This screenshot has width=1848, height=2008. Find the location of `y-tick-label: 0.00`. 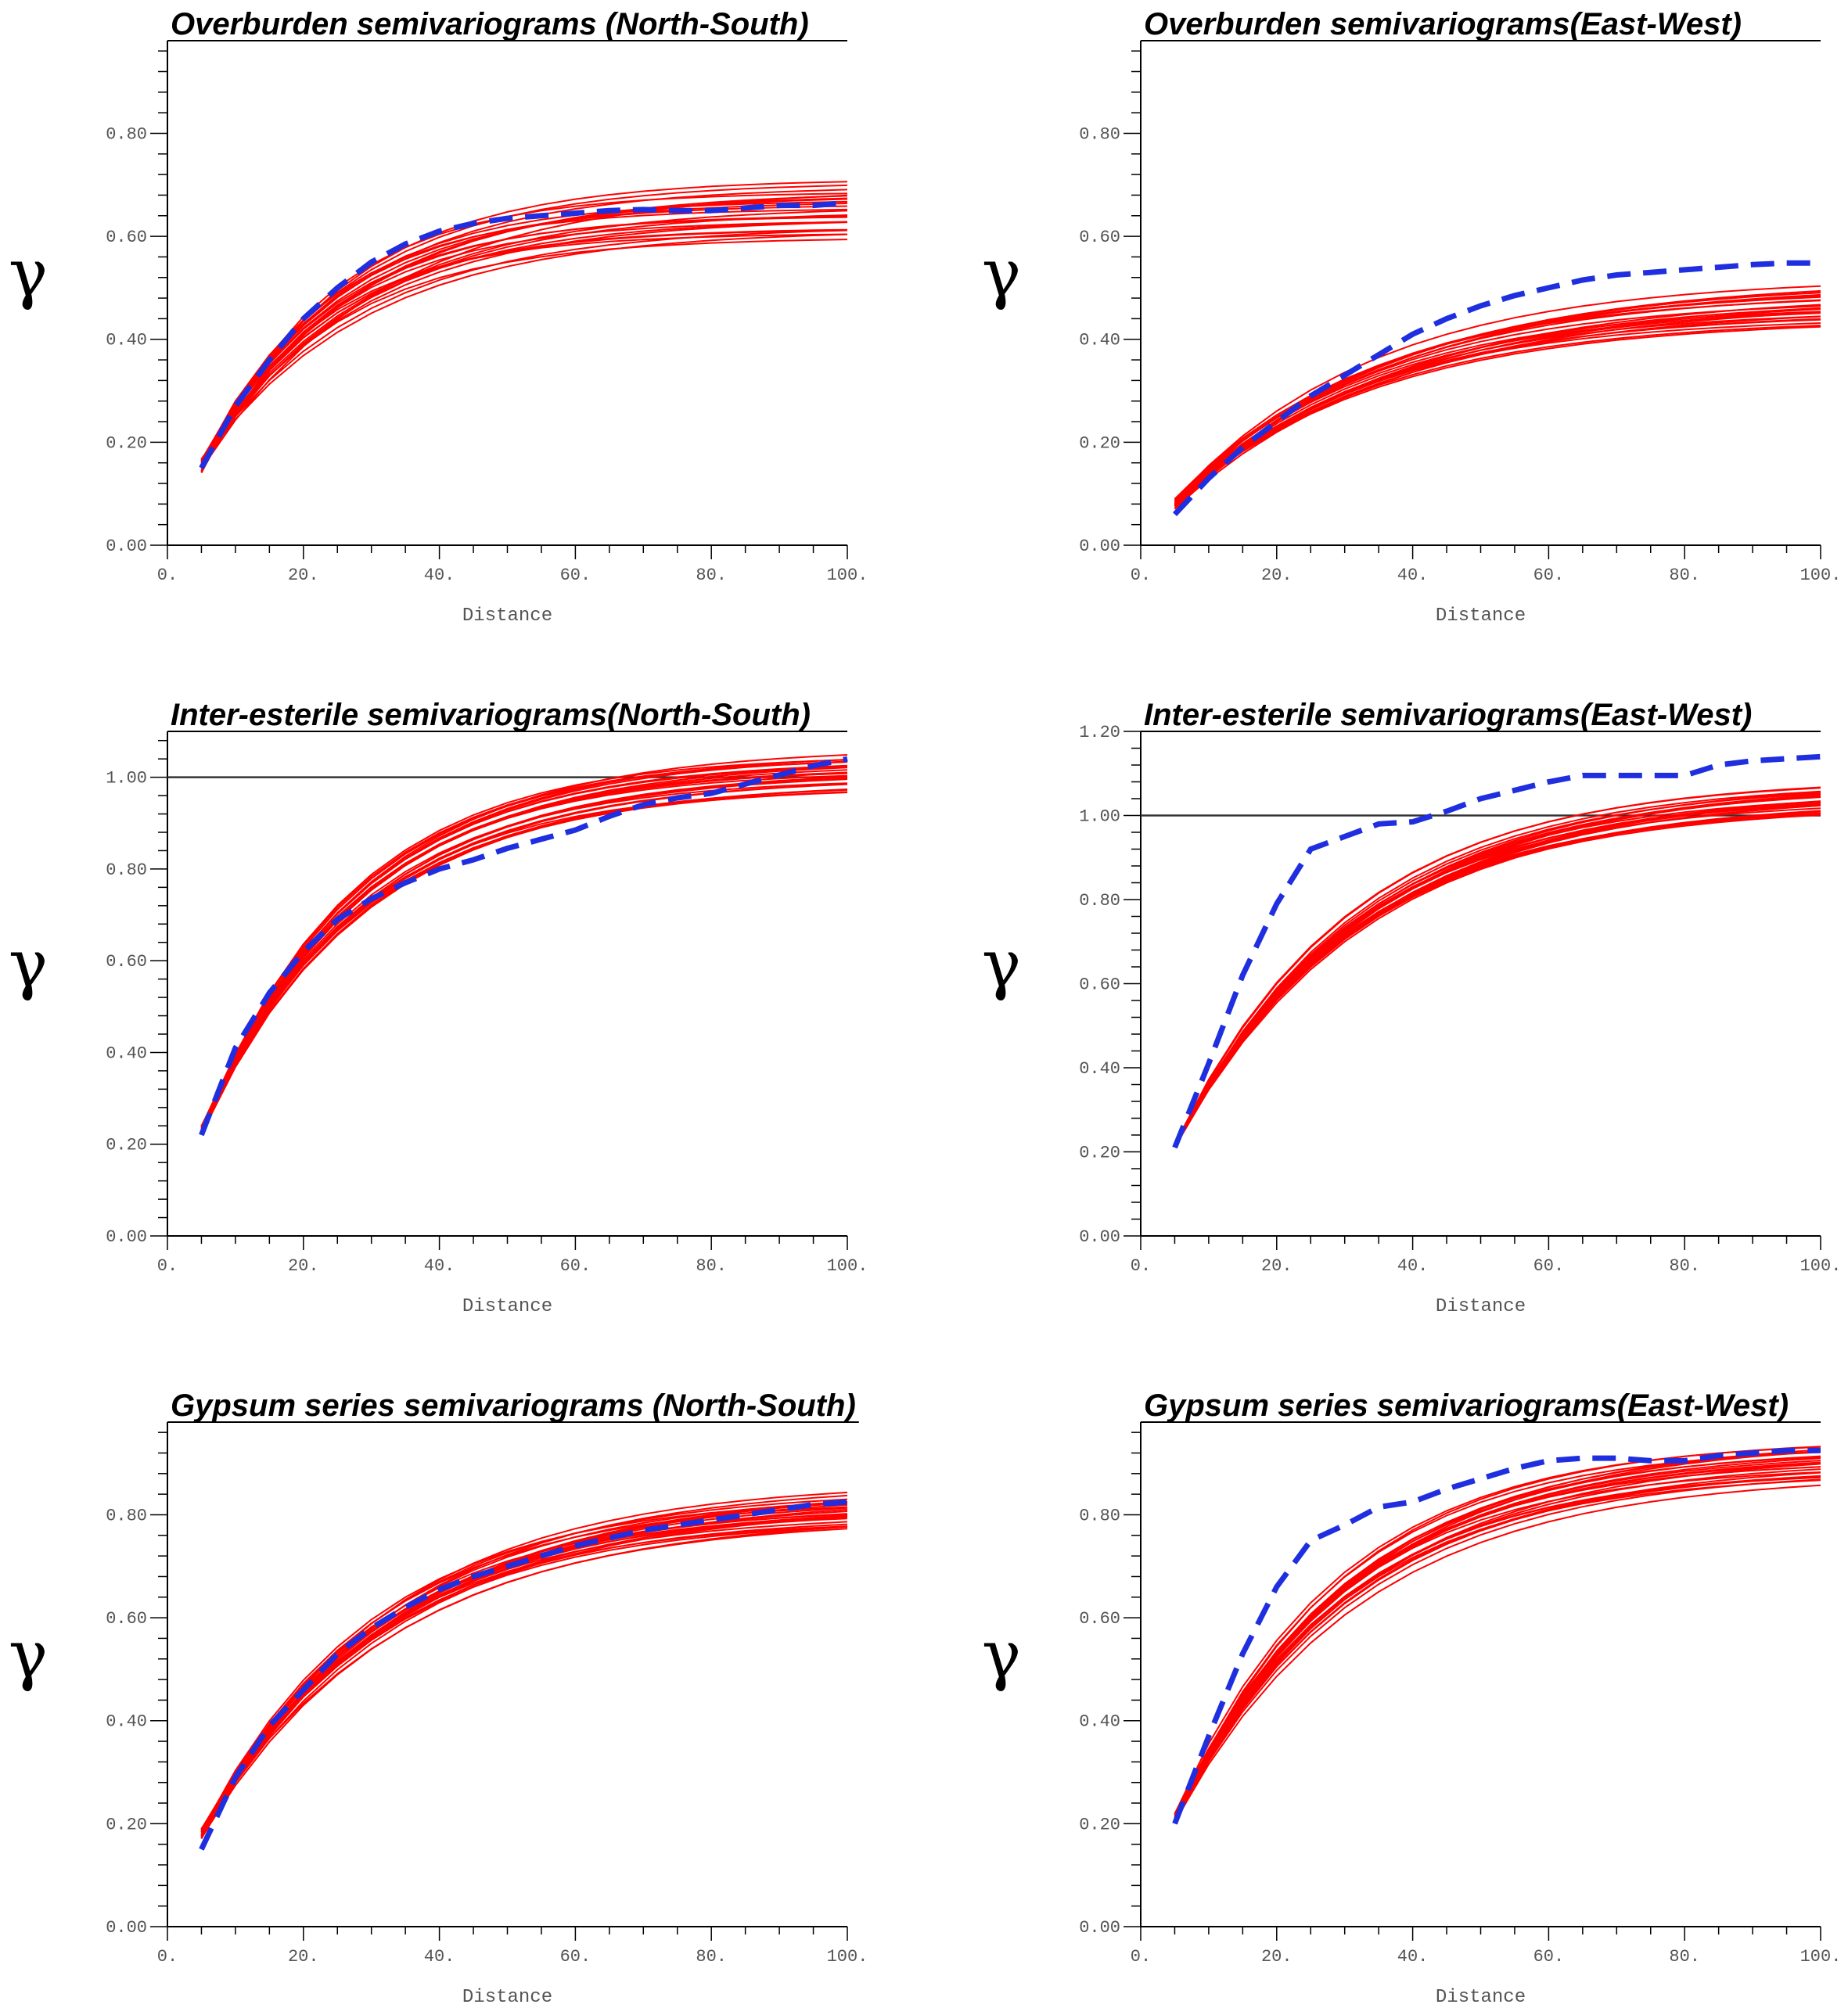

y-tick-label: 0.00 is located at coordinates (1099, 546).